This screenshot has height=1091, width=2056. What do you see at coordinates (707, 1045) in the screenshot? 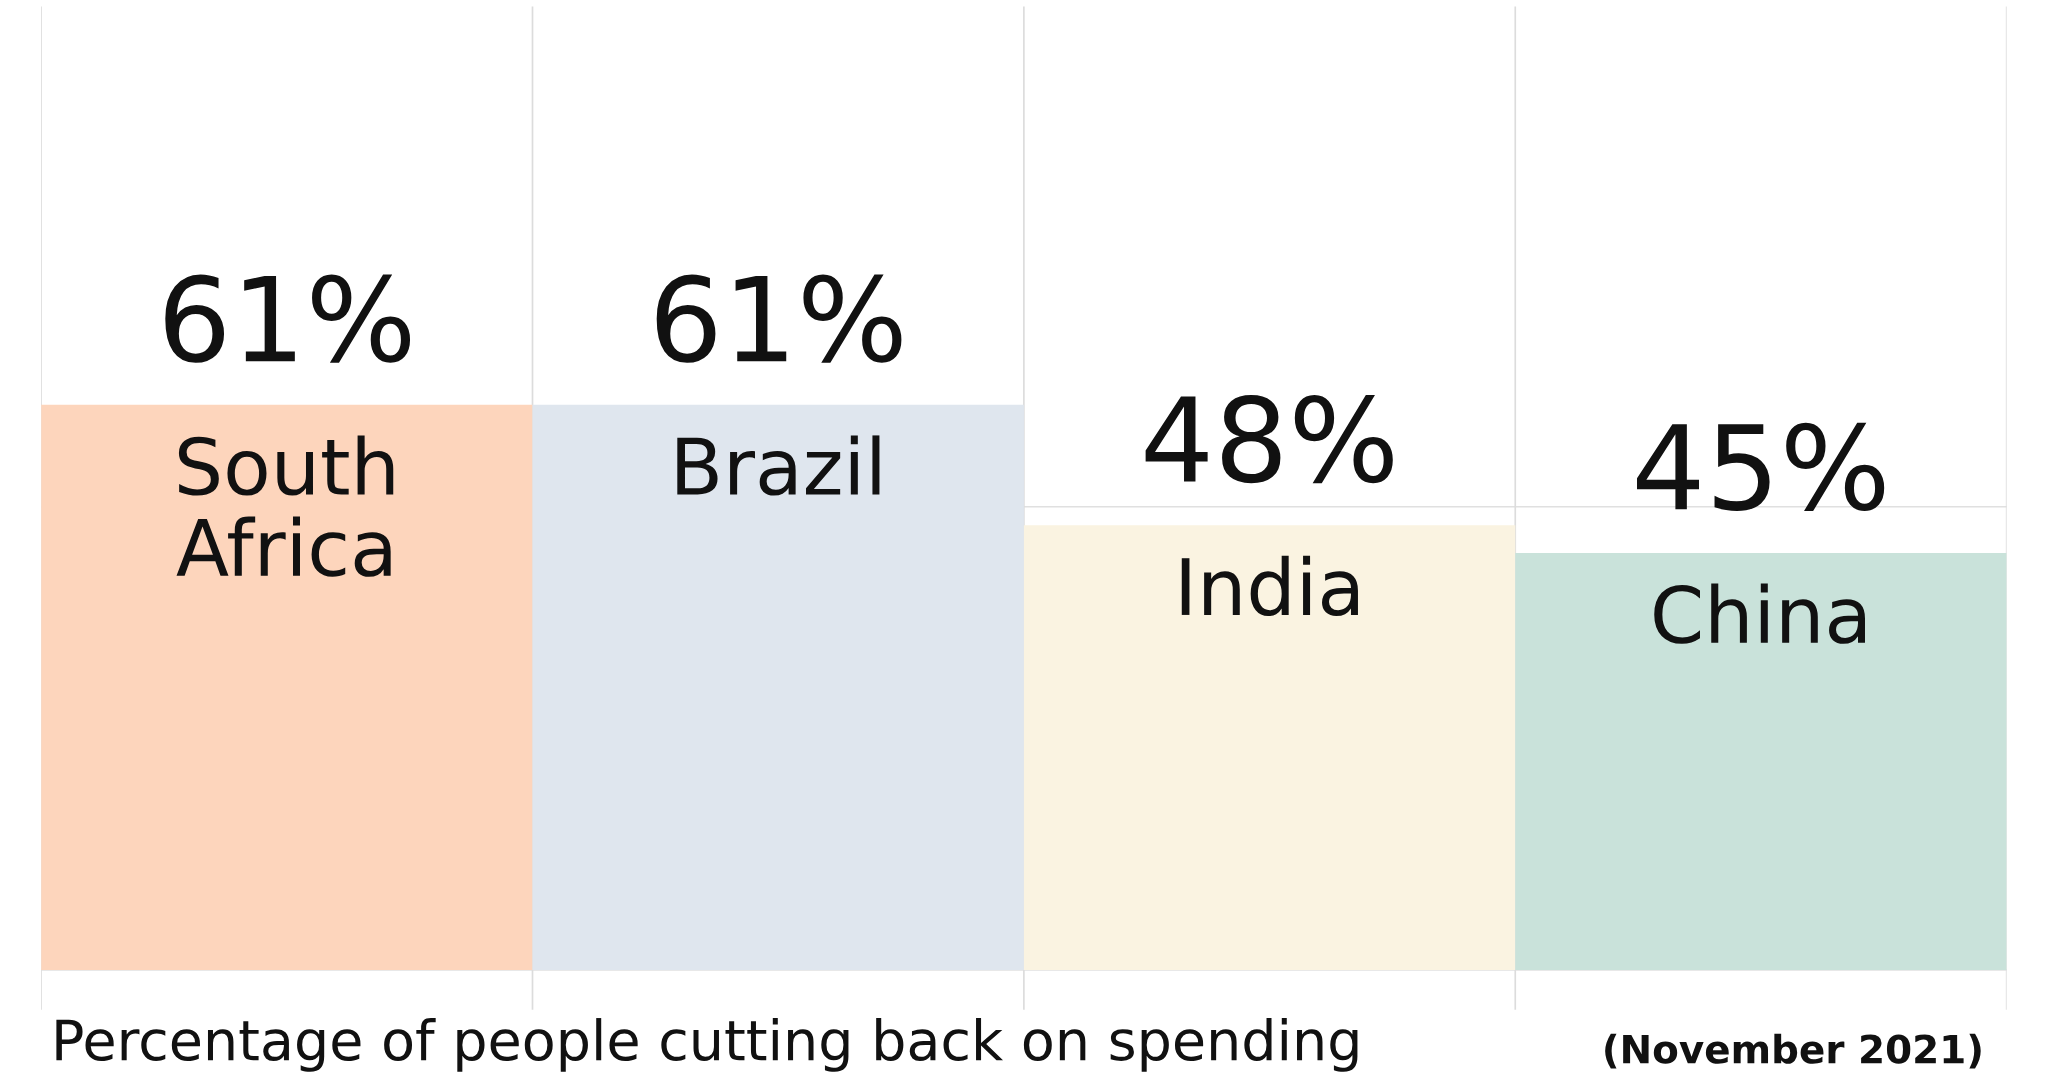
I see `x-axis-title: Percentage of people cutting back on spending` at bounding box center [707, 1045].